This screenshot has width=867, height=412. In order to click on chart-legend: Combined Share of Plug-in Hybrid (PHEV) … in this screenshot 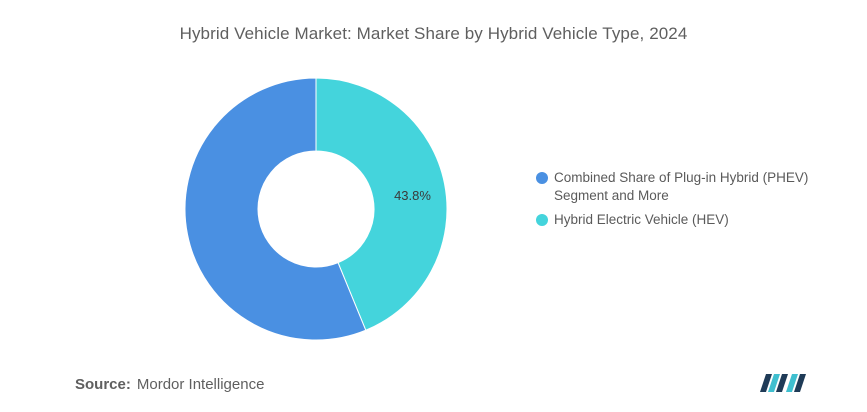, I will do `click(686, 202)`.